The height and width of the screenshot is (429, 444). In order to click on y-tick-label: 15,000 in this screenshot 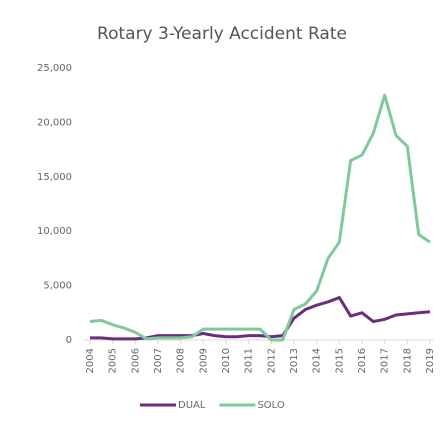, I will do `click(54, 177)`.